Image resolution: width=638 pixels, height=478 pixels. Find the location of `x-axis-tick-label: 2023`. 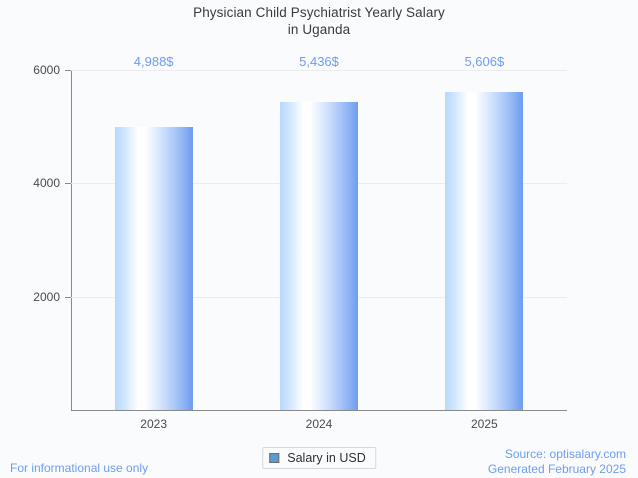

x-axis-tick-label: 2023 is located at coordinates (154, 424).